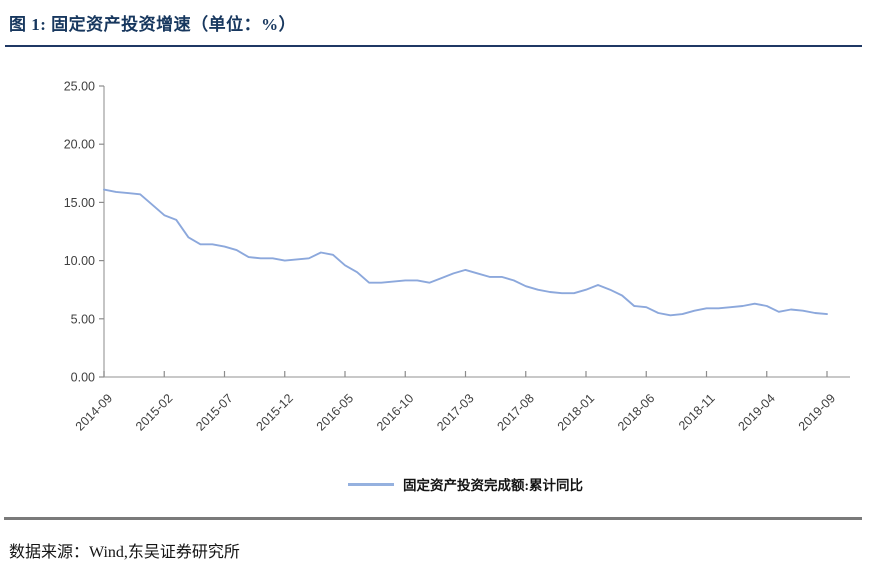 Image resolution: width=869 pixels, height=576 pixels. I want to click on x-axis-tick-label: 2015-07, so click(214, 412).